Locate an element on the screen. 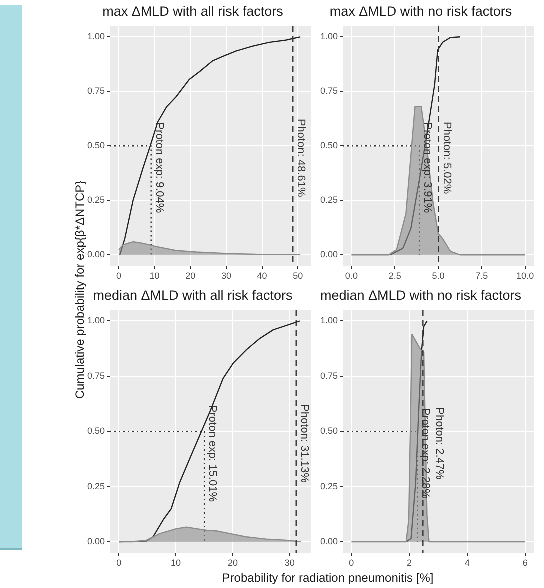 The height and width of the screenshot is (588, 544). x-tick-label: 2.5 is located at coordinates (395, 275).